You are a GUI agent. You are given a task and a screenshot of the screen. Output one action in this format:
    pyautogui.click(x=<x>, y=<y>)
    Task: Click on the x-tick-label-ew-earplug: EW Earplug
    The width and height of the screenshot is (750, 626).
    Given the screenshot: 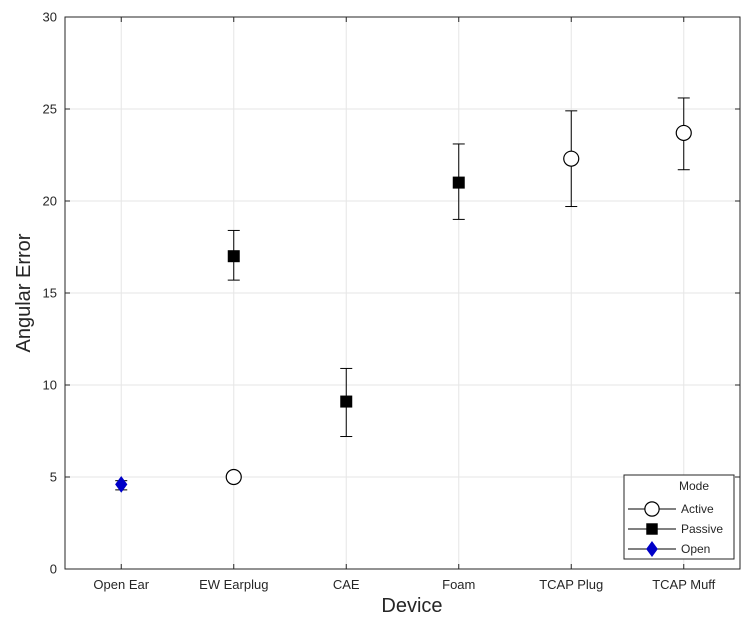 What is the action you would take?
    pyautogui.click(x=233, y=584)
    